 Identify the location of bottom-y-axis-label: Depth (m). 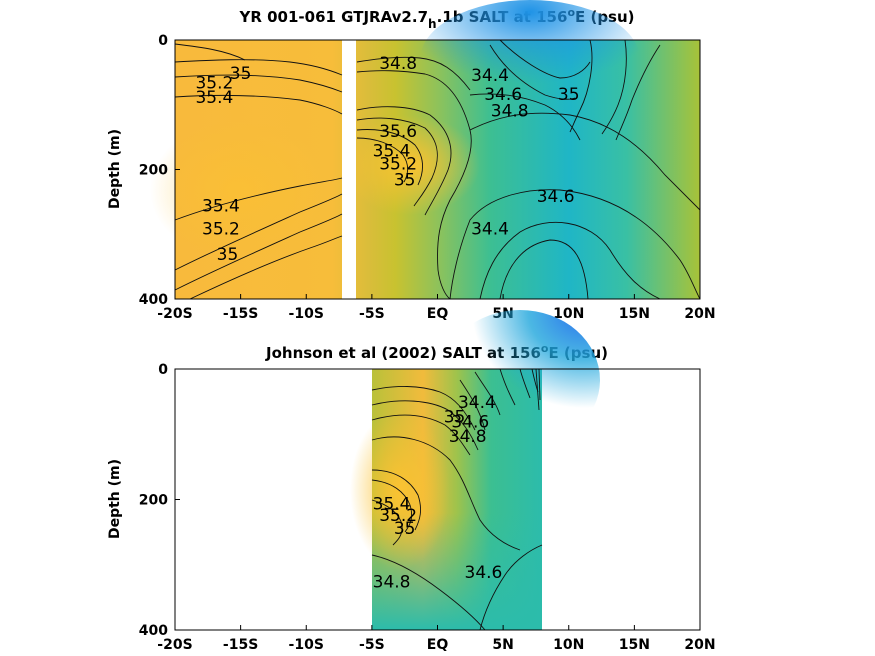
(115, 499).